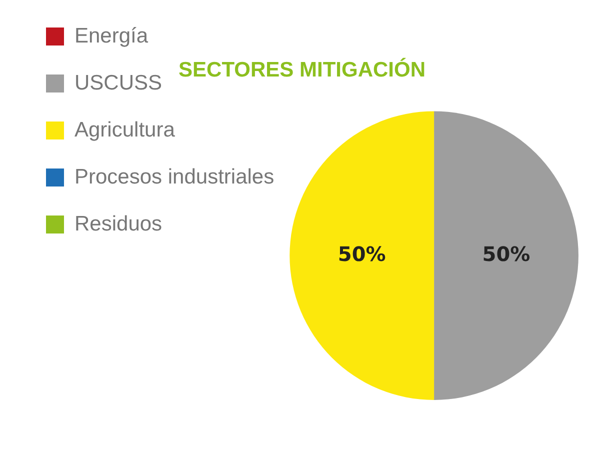  What do you see at coordinates (111, 36) in the screenshot?
I see `legend-label: Energía` at bounding box center [111, 36].